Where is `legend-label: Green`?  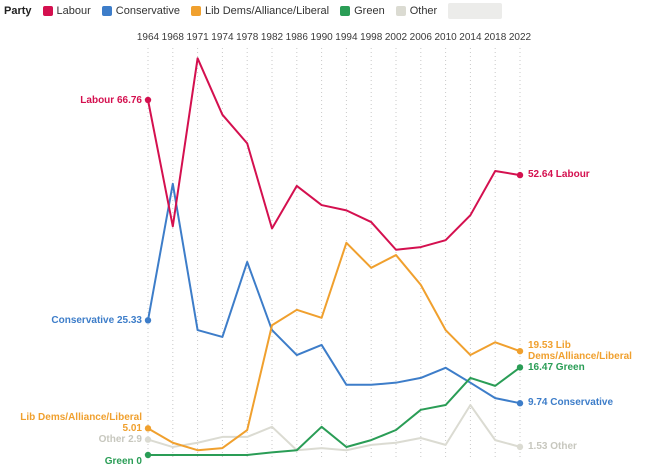 legend-label: Green is located at coordinates (369, 11).